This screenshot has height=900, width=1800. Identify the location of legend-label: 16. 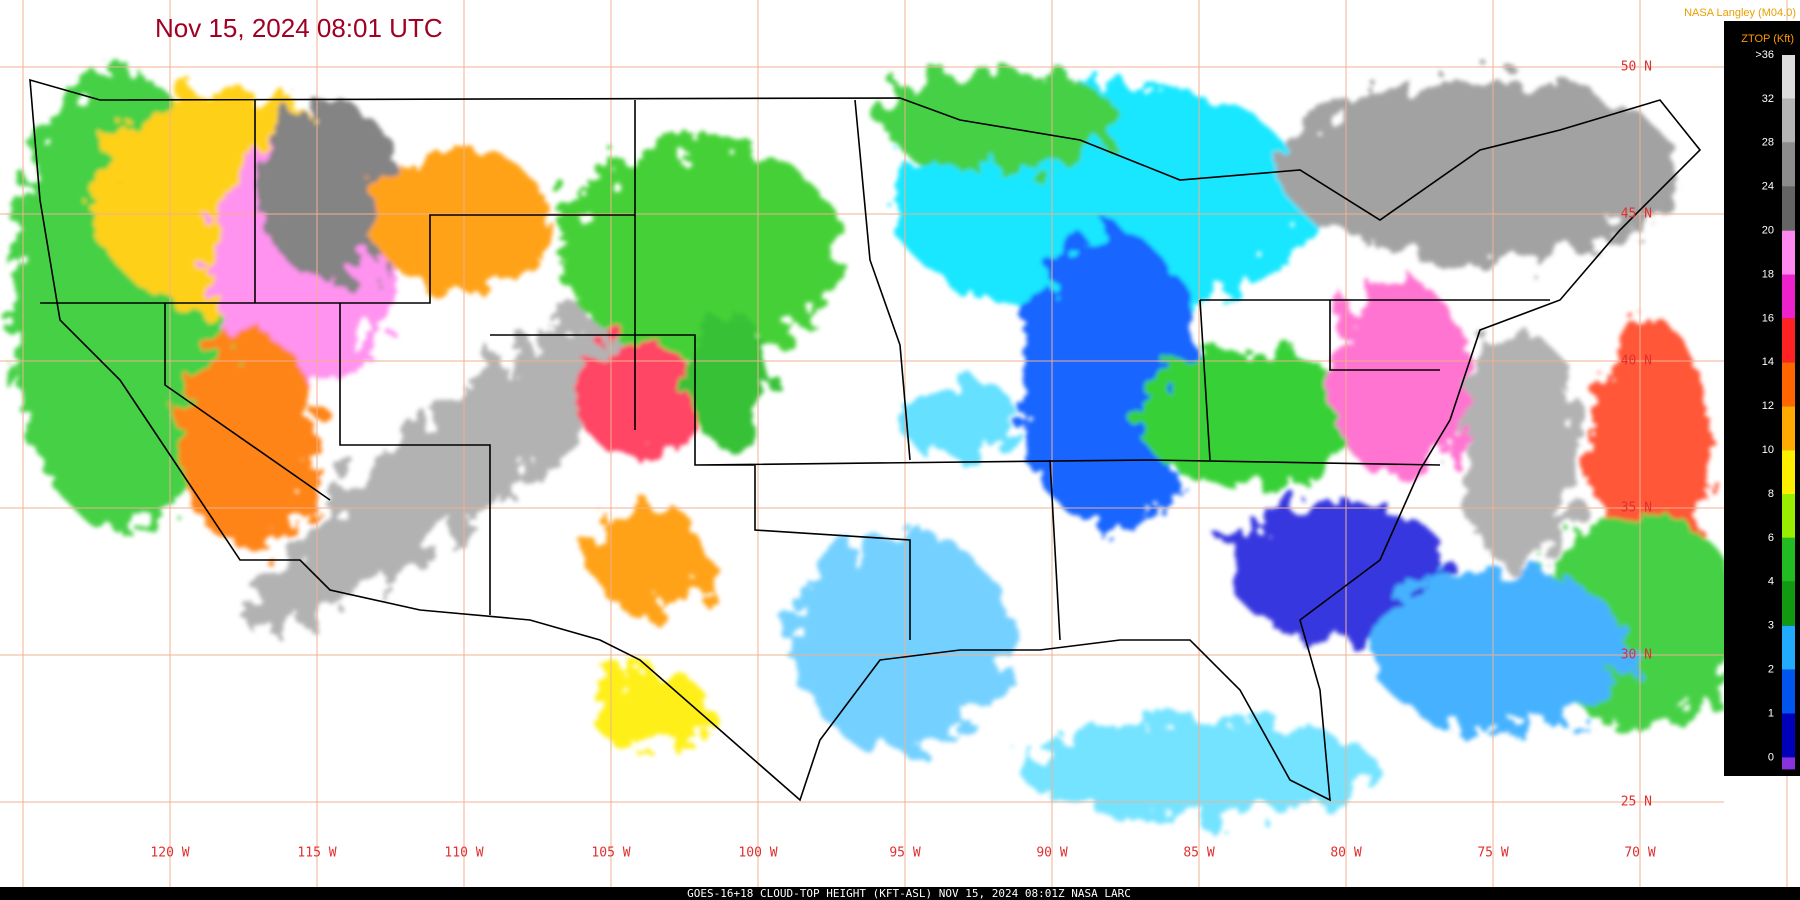
(1768, 318).